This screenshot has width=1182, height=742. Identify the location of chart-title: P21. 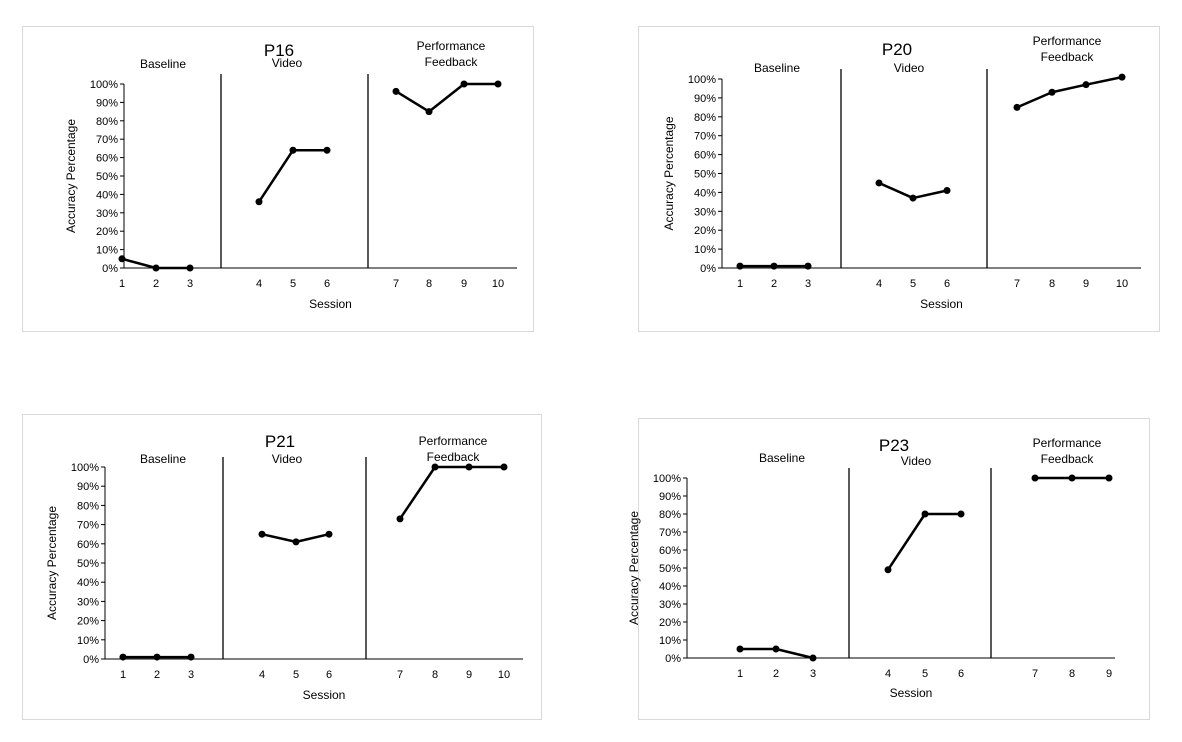
(280, 441).